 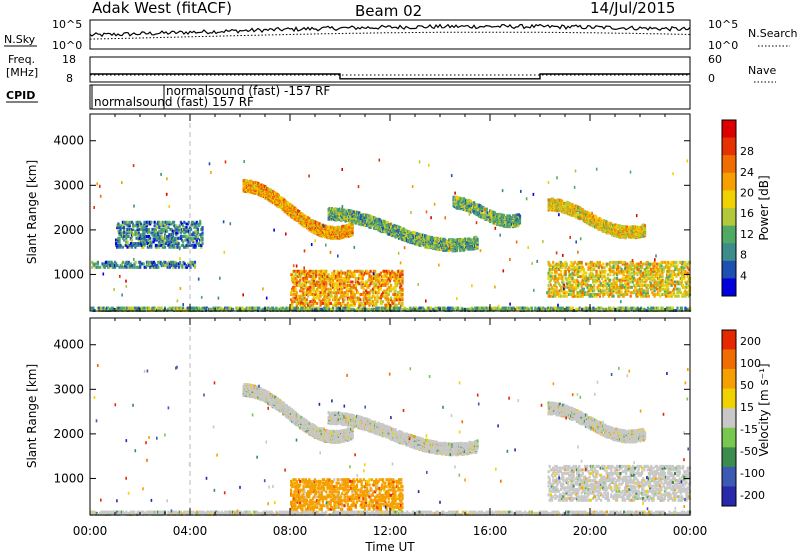 I want to click on noise-search-line, so click(x=390, y=35).